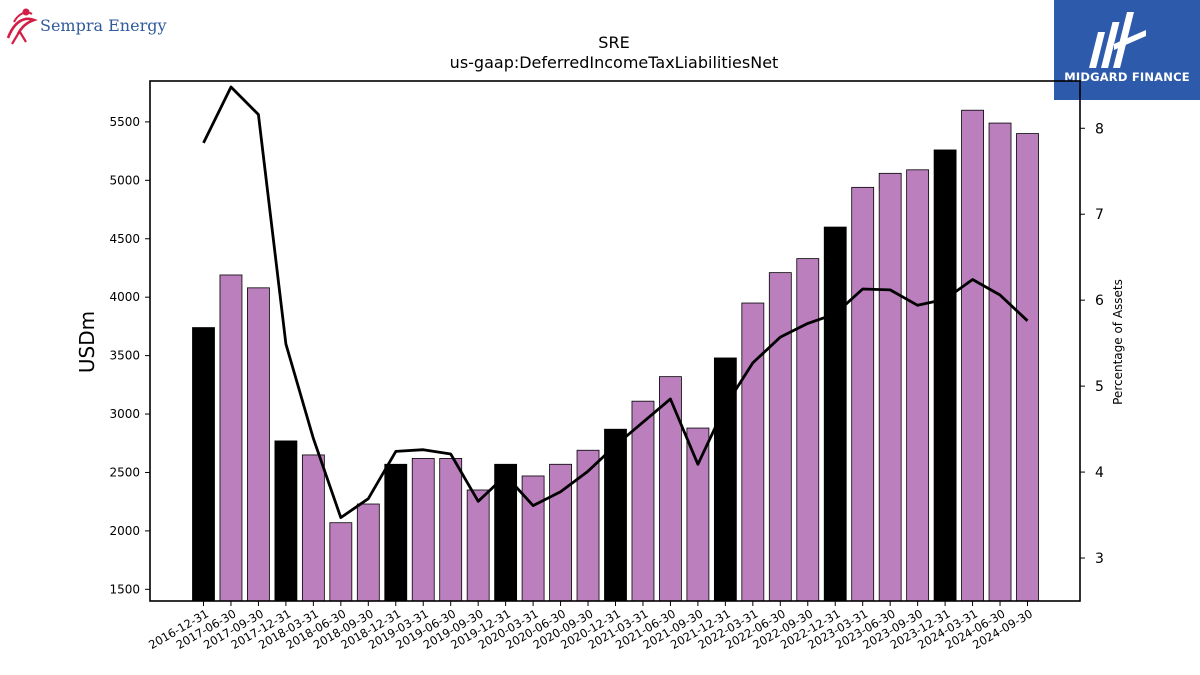 This screenshot has width=1200, height=675. Describe the element at coordinates (614, 62) in the screenshot. I see `chart-subtitle: us-gaap:DeferredIncomeTaxLiabilitiesNet` at that location.